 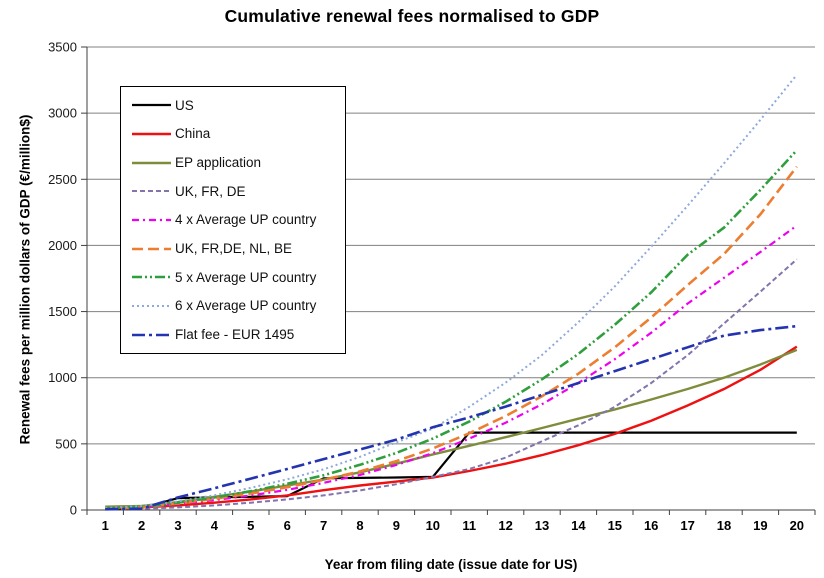 I want to click on x-tick-label: 18, so click(x=724, y=525).